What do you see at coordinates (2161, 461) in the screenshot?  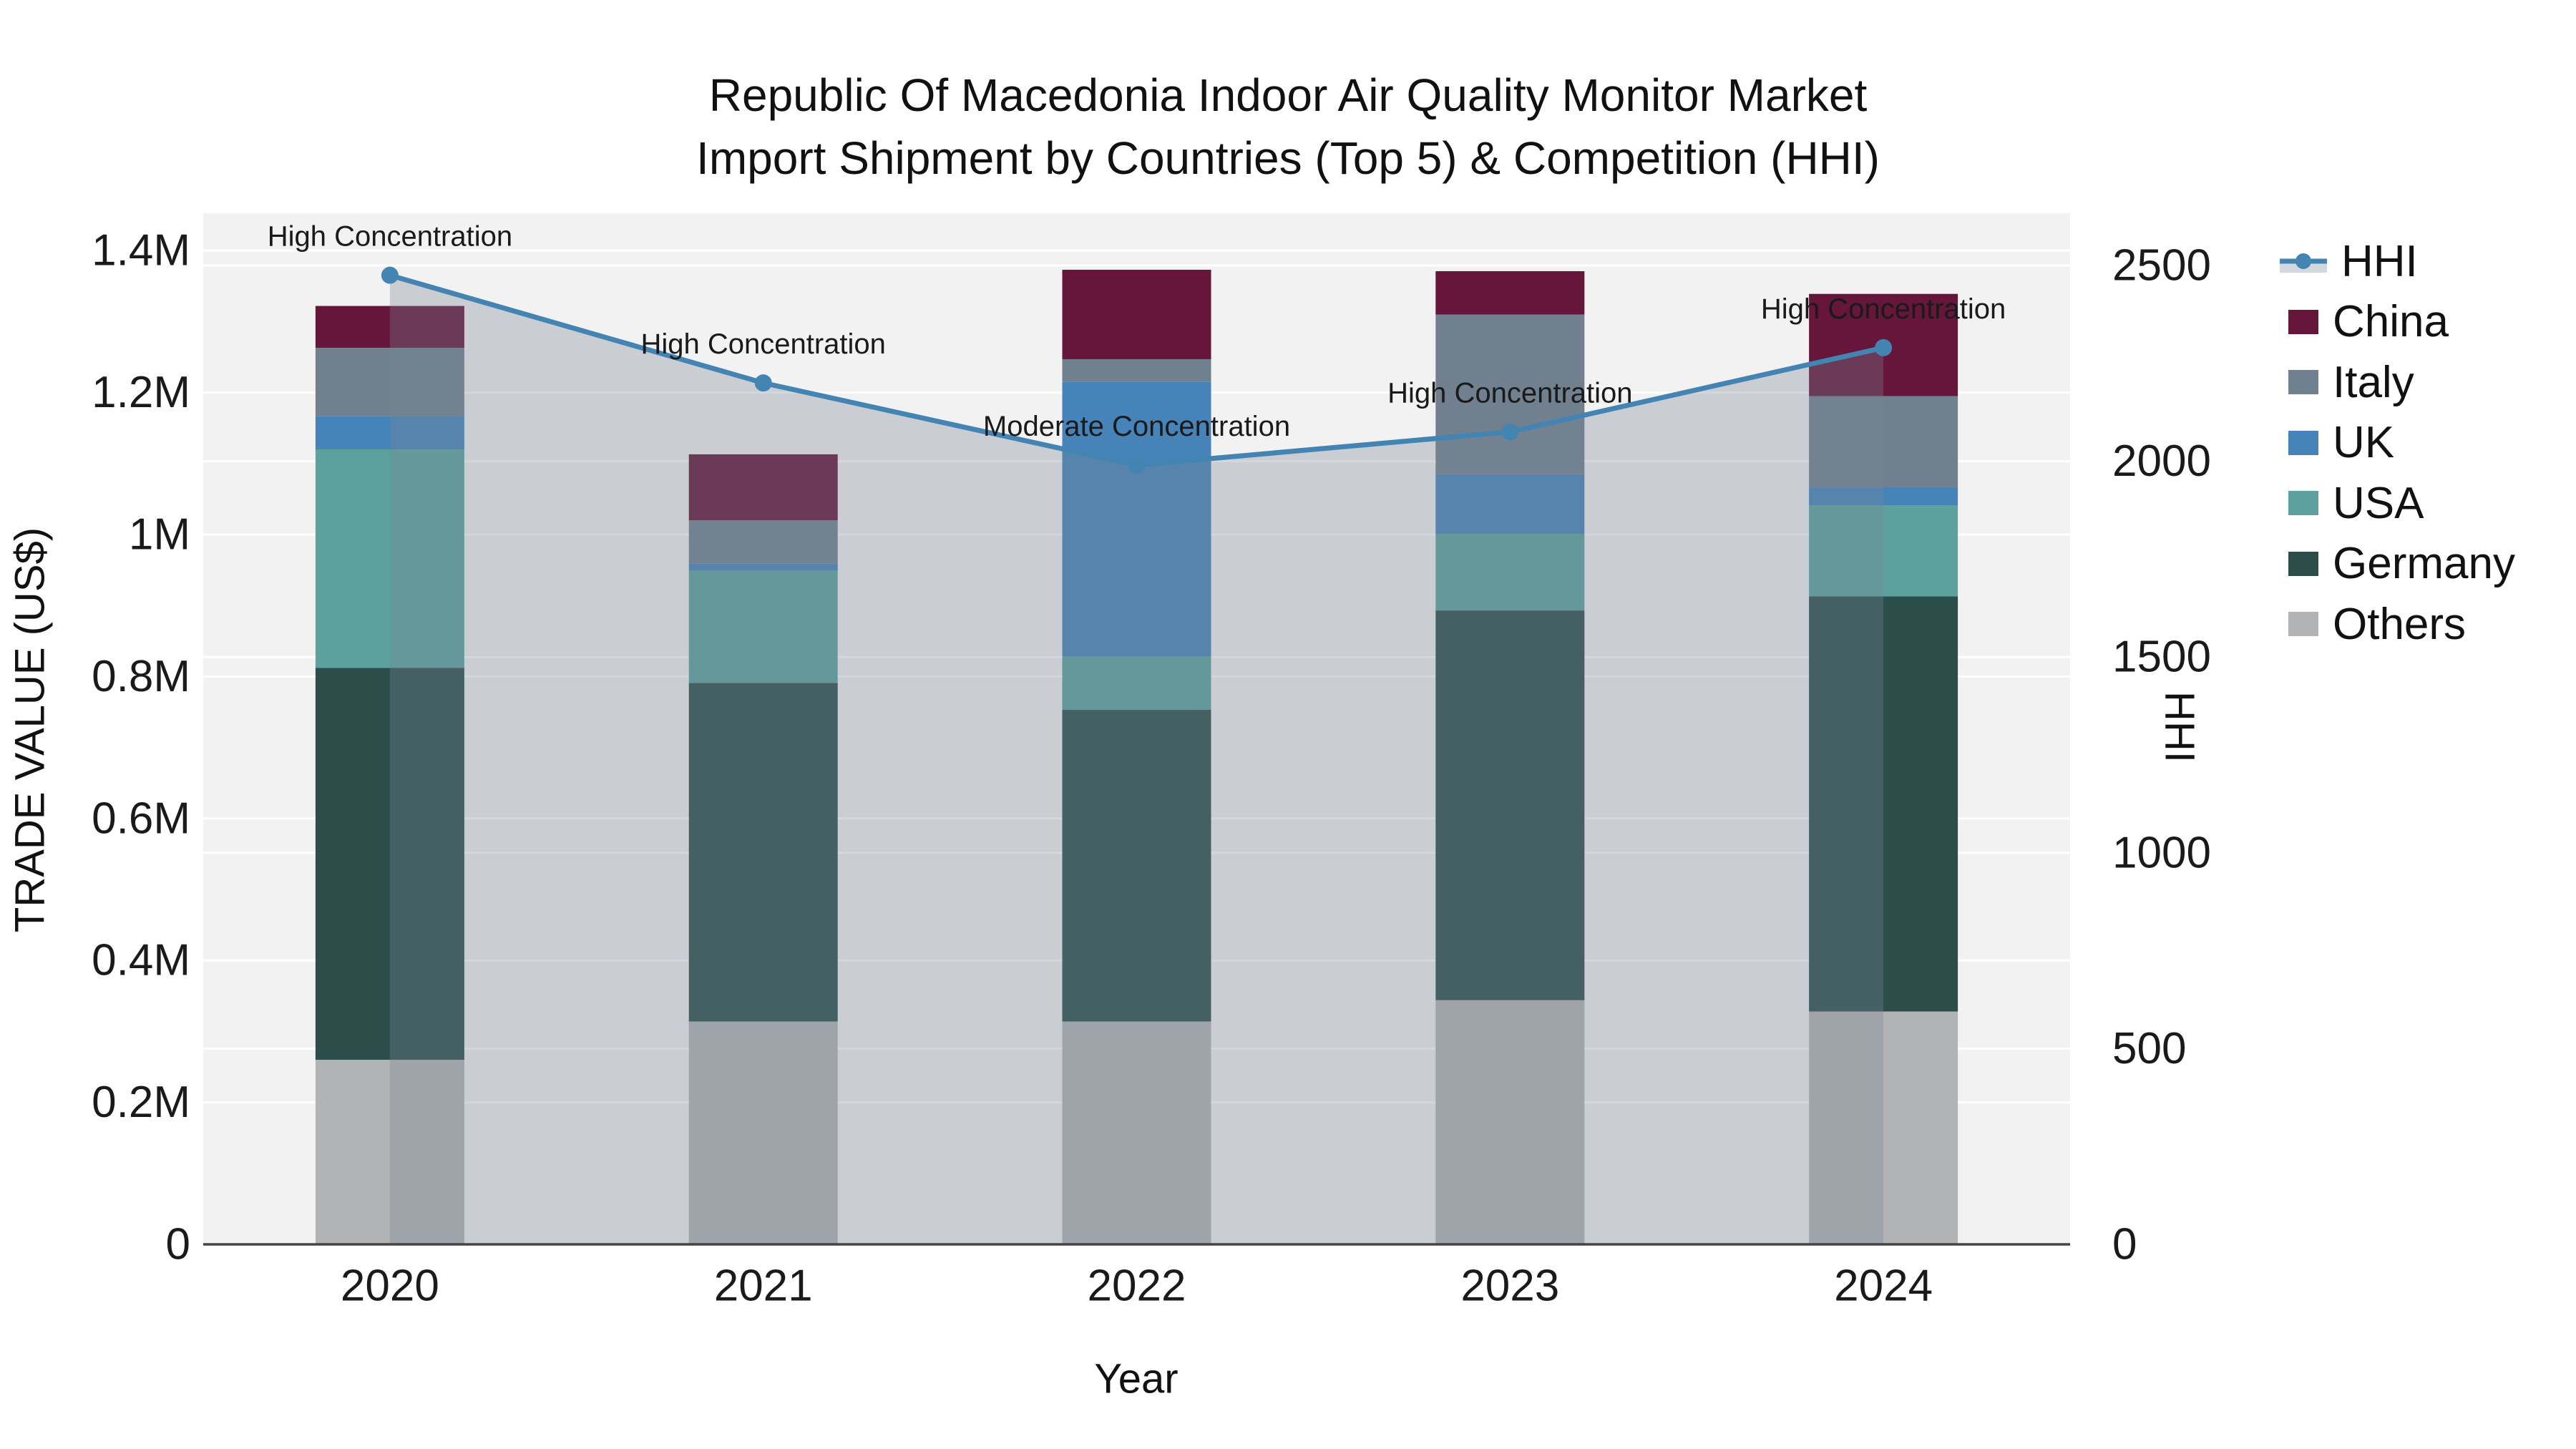 I see `y-right-tick-label-2000: 2000` at bounding box center [2161, 461].